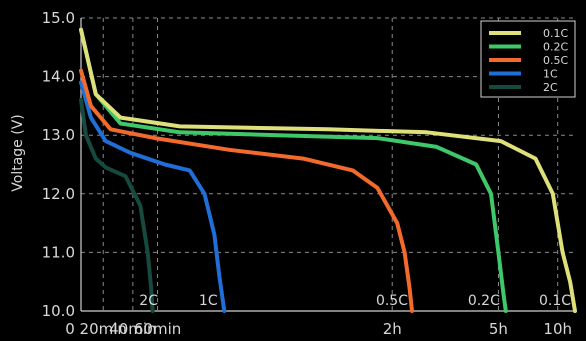  I want to click on legend-label: 0.5C, so click(555, 60).